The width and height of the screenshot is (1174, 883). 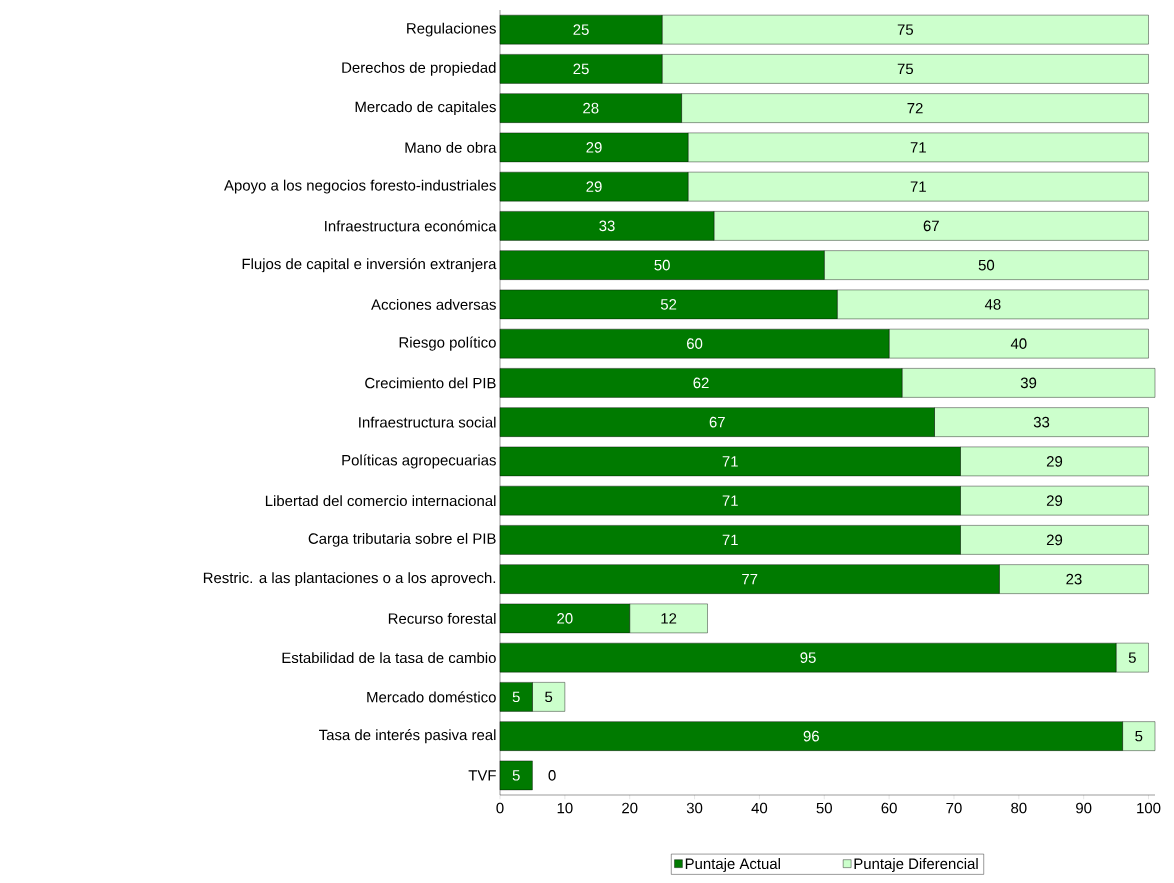 I want to click on y-tick-label: Derechos de propiedad, so click(x=419, y=68).